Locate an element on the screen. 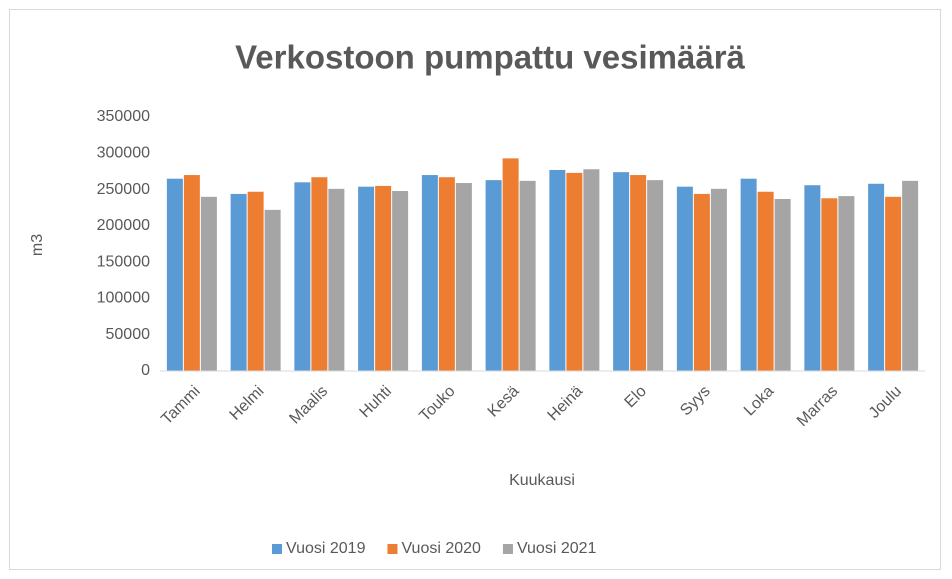  y-tick-label: 200000 is located at coordinates (123, 225).